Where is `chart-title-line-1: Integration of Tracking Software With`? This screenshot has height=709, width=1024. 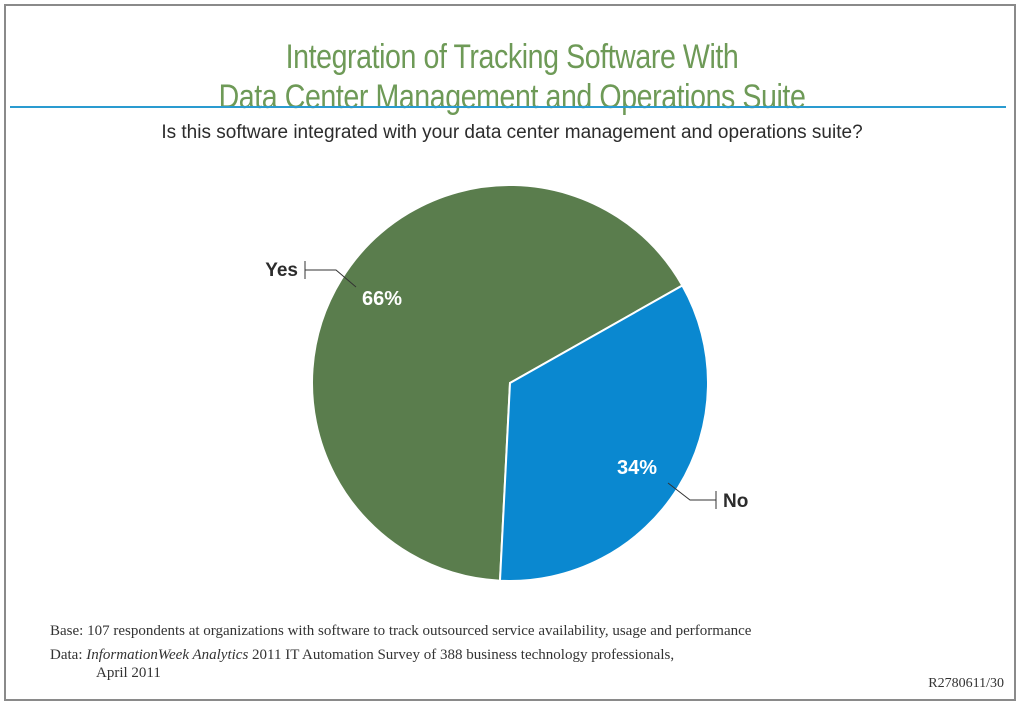 chart-title-line-1: Integration of Tracking Software With is located at coordinates (512, 57).